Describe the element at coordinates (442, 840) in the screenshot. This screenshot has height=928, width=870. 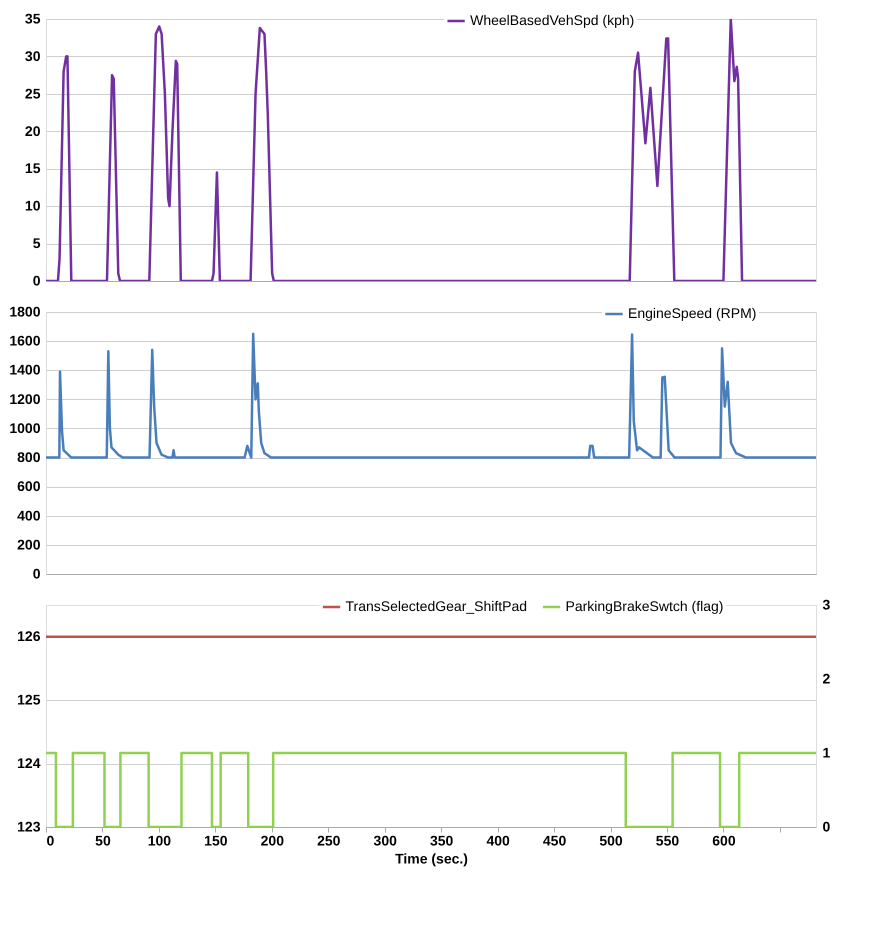
I see `x-tick-label: 350` at that location.